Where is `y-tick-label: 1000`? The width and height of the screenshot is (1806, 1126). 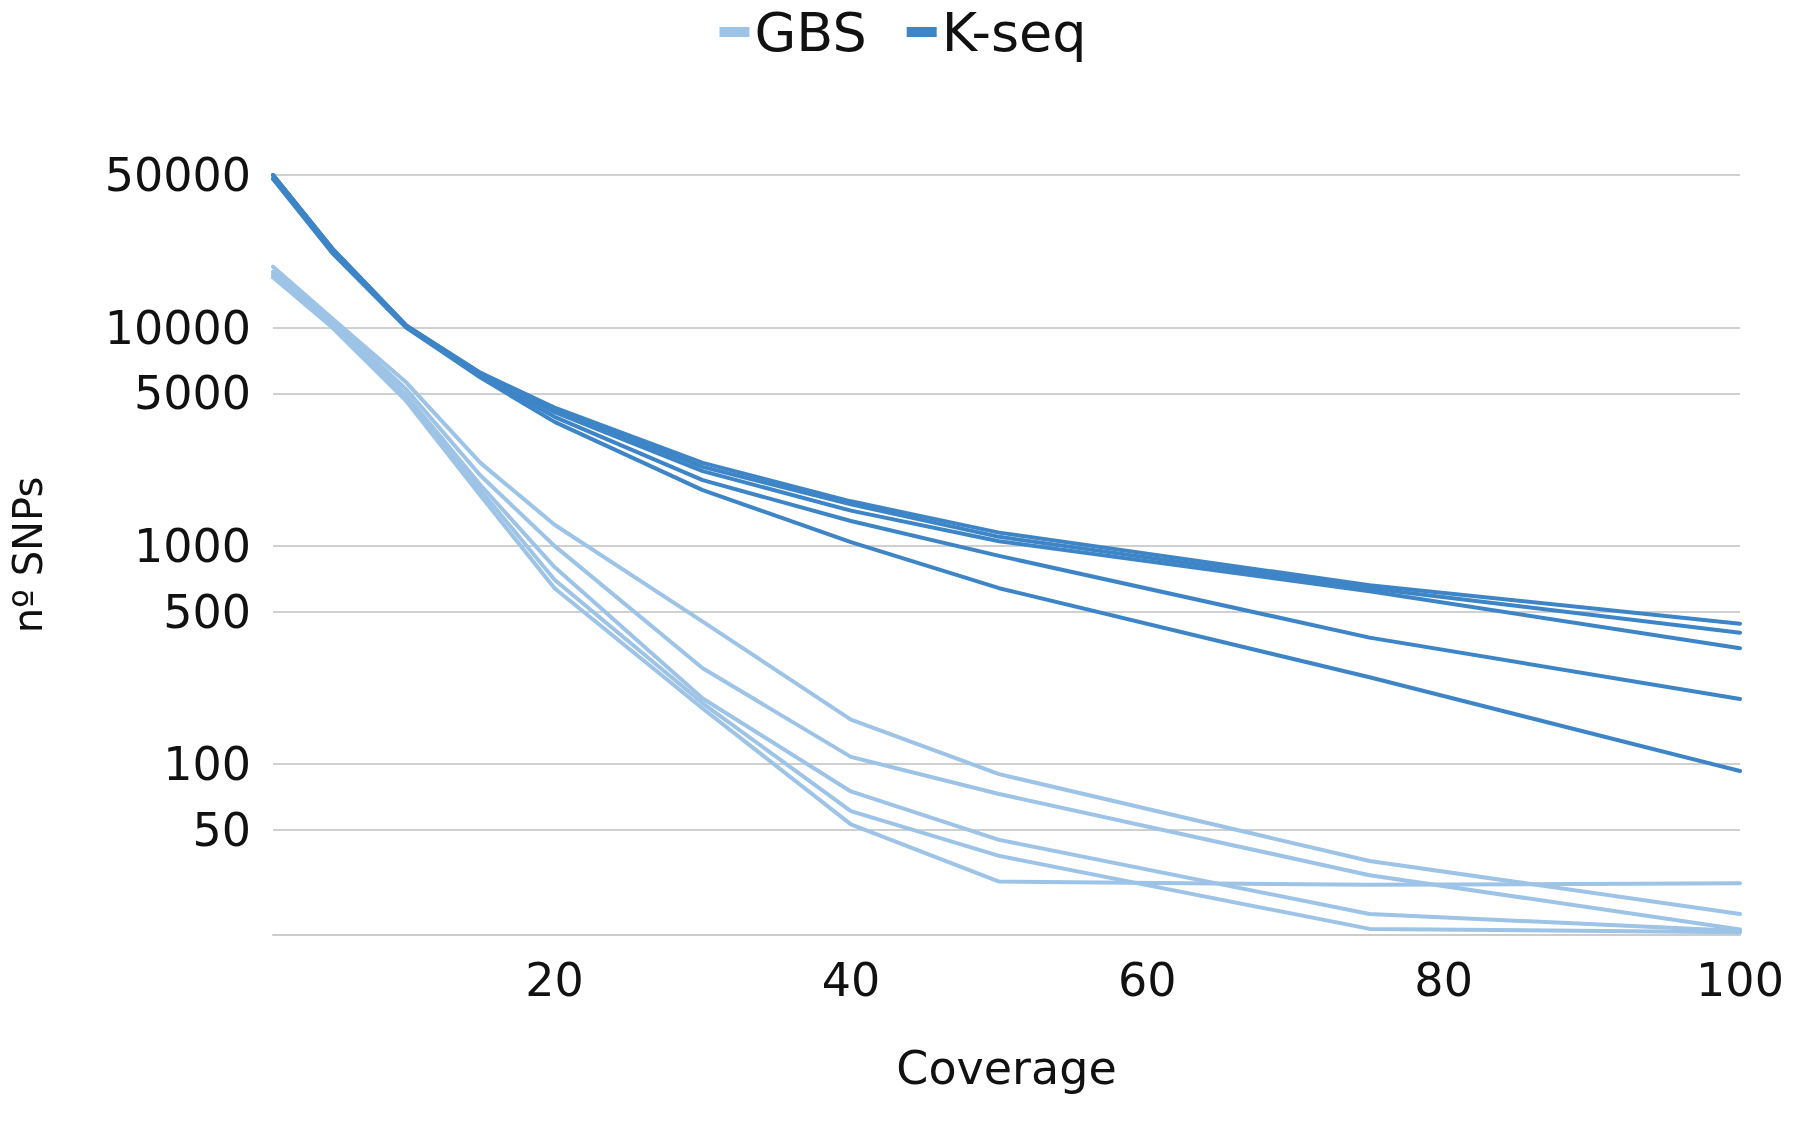
y-tick-label: 1000 is located at coordinates (192, 545).